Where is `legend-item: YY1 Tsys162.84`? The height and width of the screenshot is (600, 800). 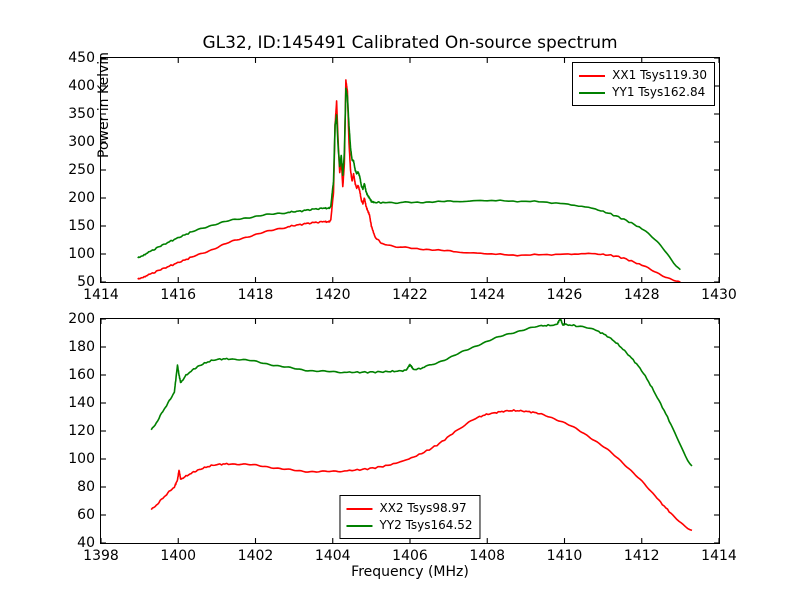
legend-item: YY1 Tsys162.84 is located at coordinates (643, 92).